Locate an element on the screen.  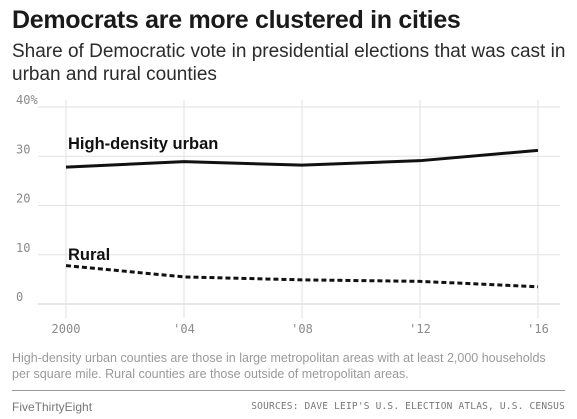
brand-label: FiveThirtyEight is located at coordinates (52, 407).